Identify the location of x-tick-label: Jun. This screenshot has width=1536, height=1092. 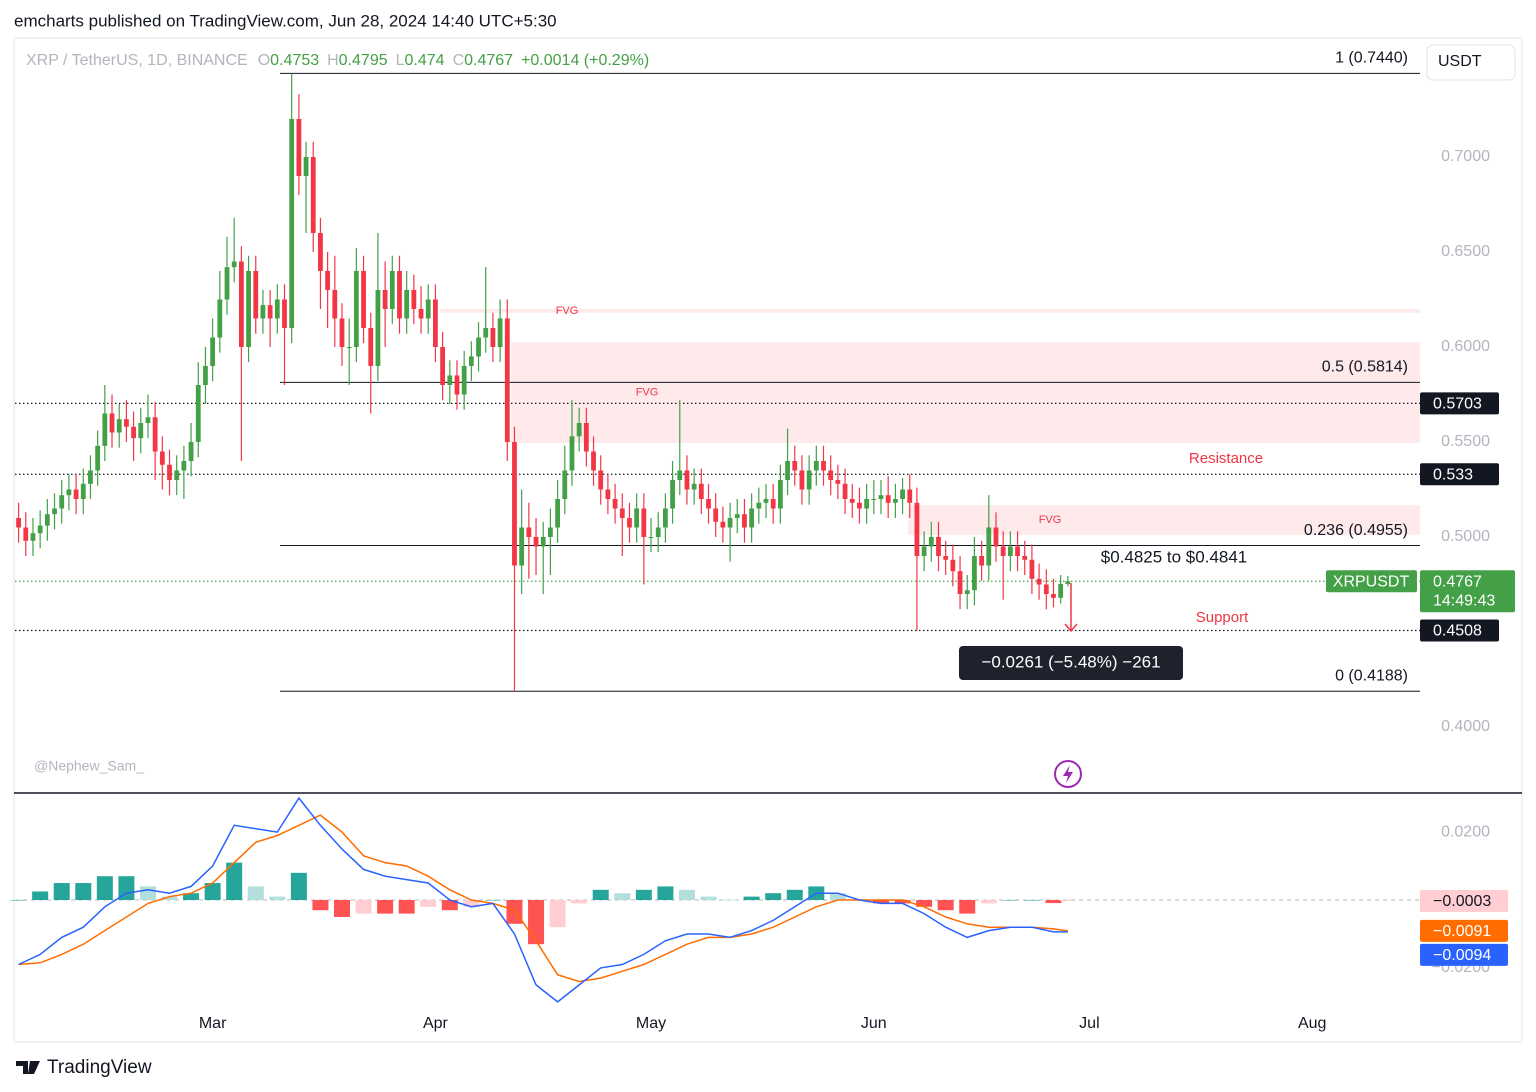
(874, 1023).